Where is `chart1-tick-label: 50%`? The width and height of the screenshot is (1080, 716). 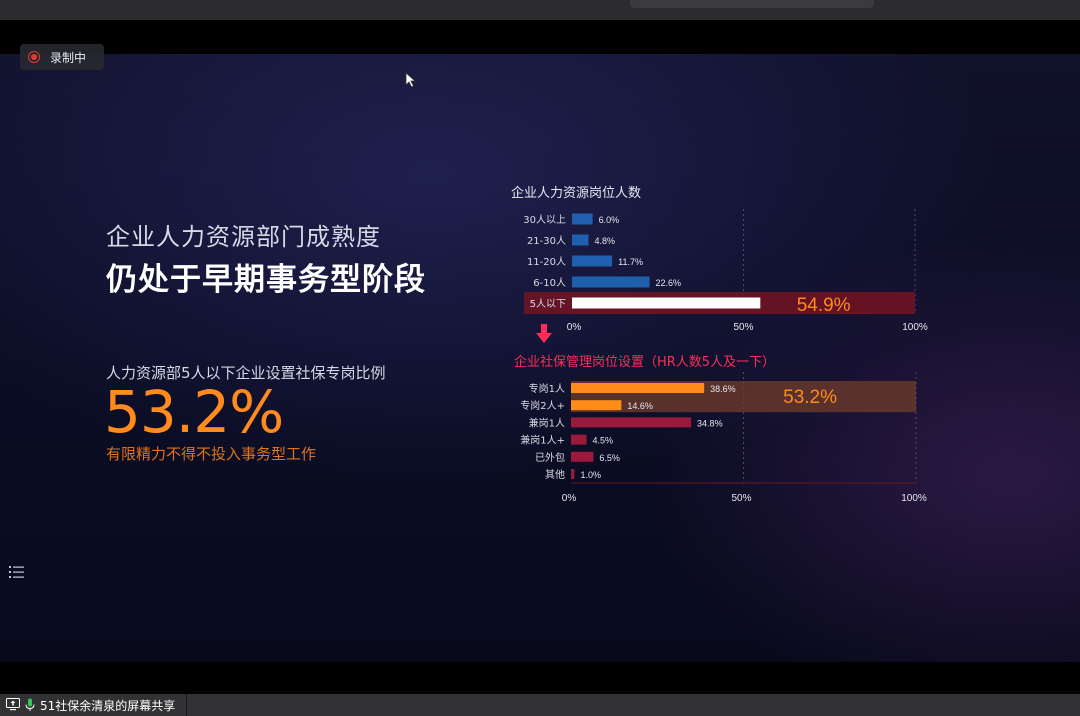 chart1-tick-label: 50% is located at coordinates (743, 327).